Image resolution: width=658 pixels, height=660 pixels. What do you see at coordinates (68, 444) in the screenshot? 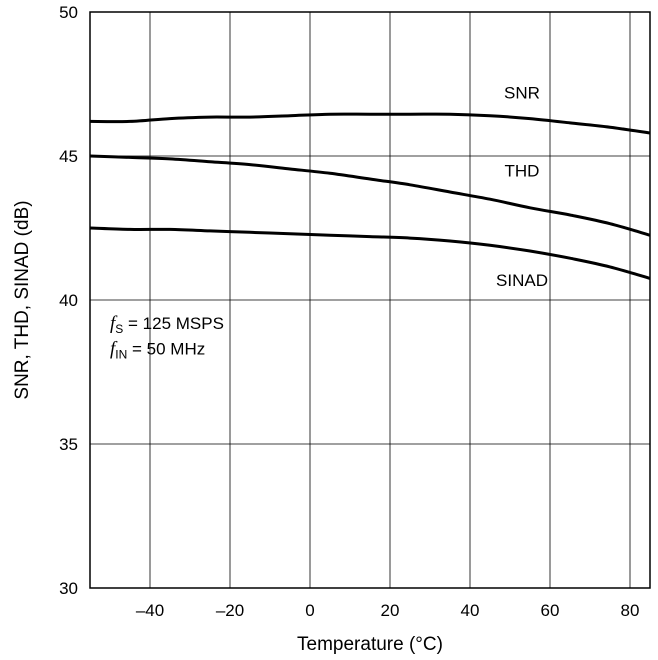
I see `y-tick-label: 35` at bounding box center [68, 444].